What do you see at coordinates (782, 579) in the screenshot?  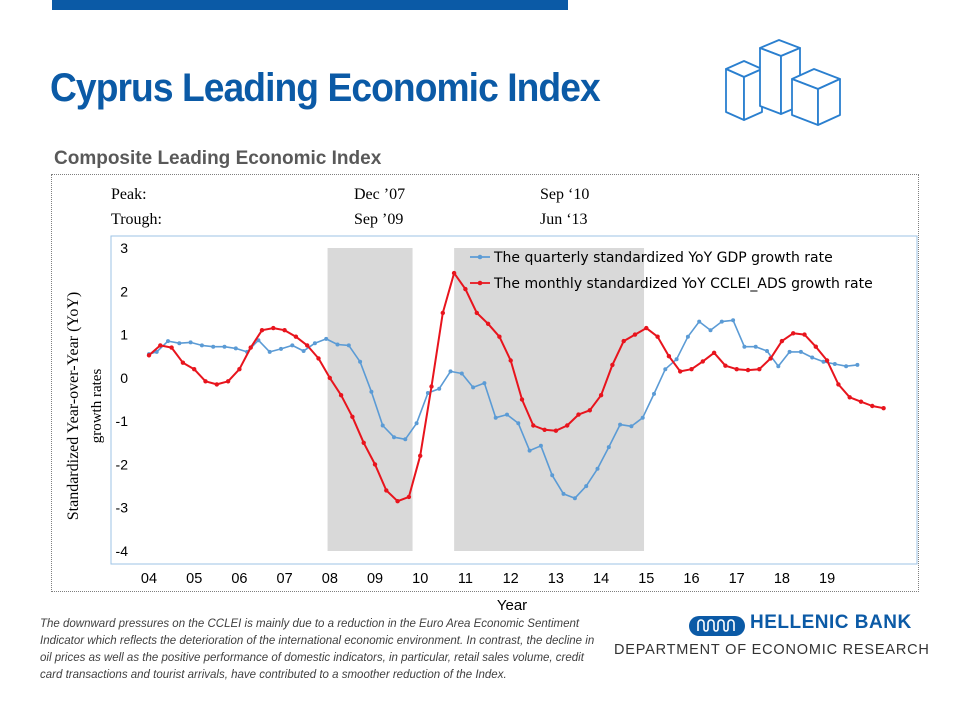 I see `x-tick-label: 18` at bounding box center [782, 579].